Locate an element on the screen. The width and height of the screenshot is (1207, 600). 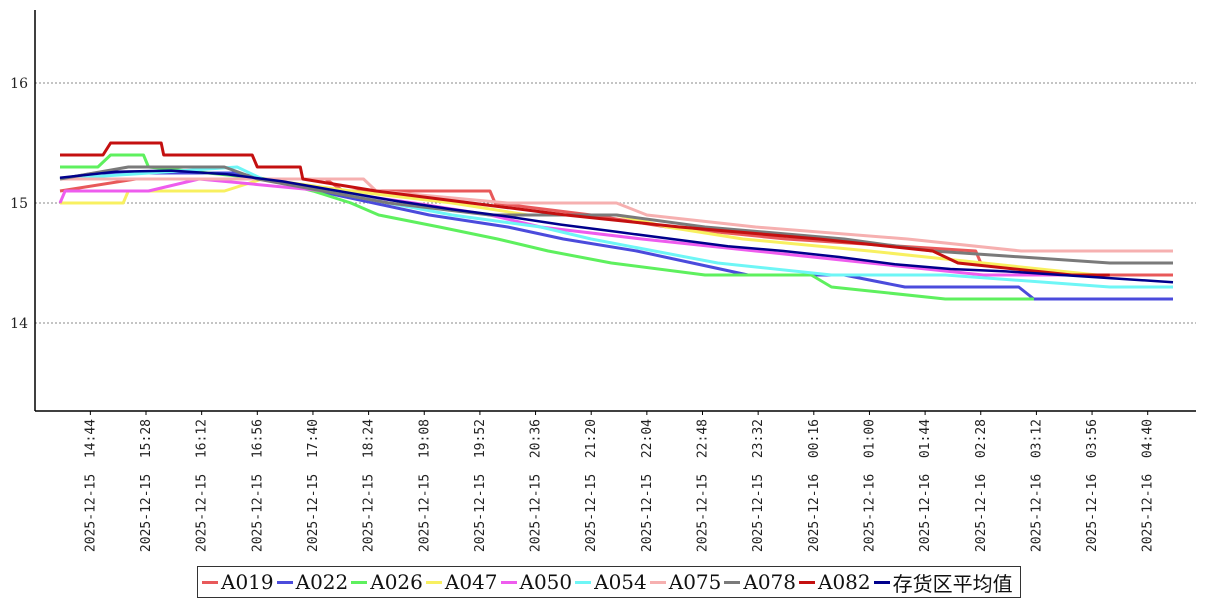
legend-item: A019 is located at coordinates (238, 582).